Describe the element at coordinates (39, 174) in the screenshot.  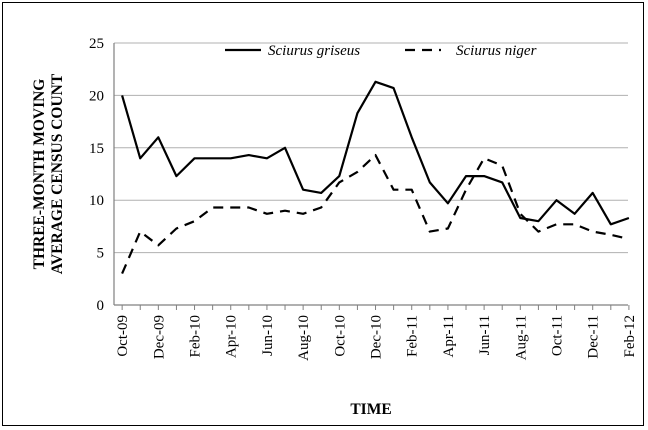
I see `y-axis-title-line: THREE-MONTH MOVING` at that location.